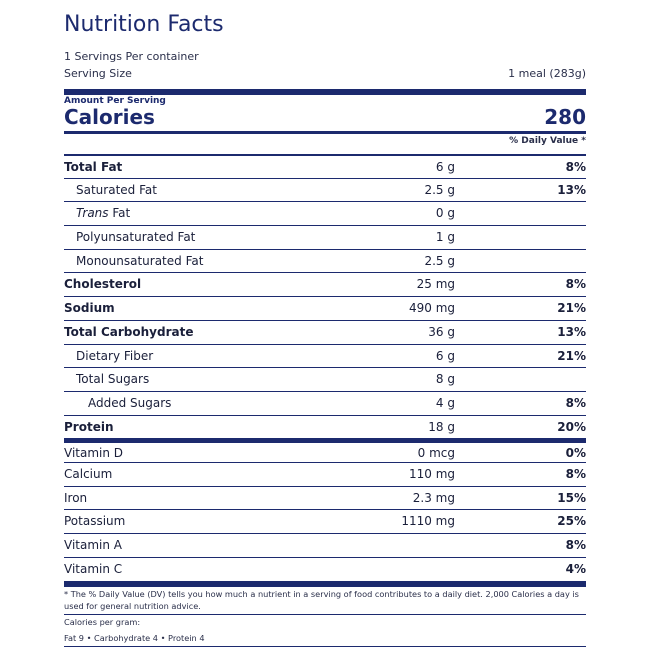 This screenshot has width=650, height=650. What do you see at coordinates (140, 260) in the screenshot?
I see `nutrient-name: Monounsaturated Fat` at bounding box center [140, 260].